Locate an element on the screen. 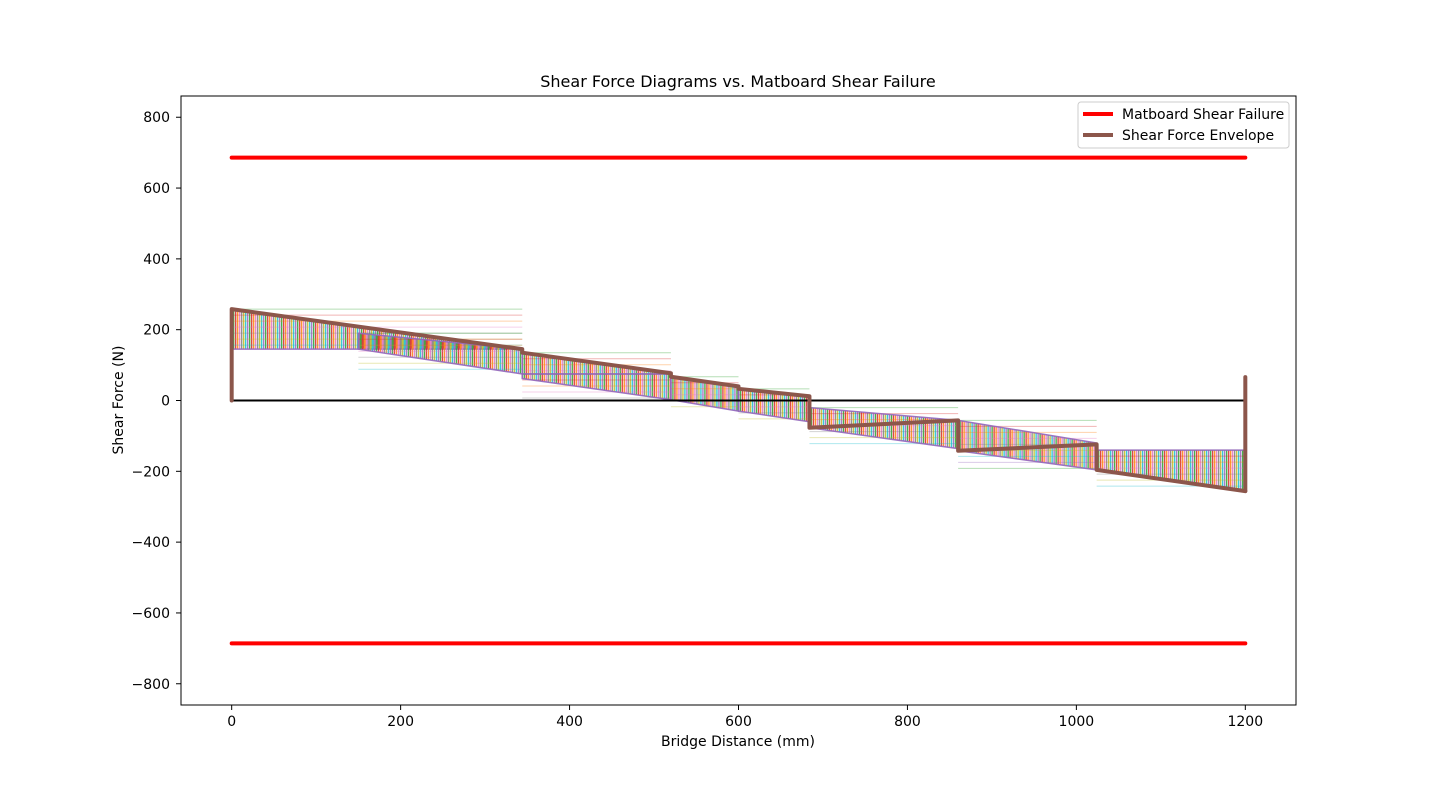 The width and height of the screenshot is (1440, 797). y-tick-label: 200 is located at coordinates (156, 331).